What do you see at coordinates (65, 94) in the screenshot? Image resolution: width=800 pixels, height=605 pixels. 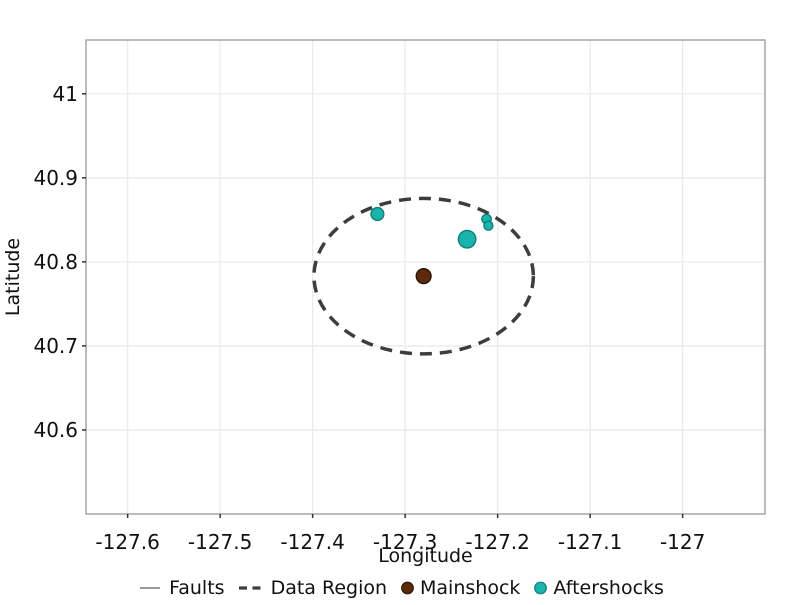 I see `y-tick-label: 41` at bounding box center [65, 94].